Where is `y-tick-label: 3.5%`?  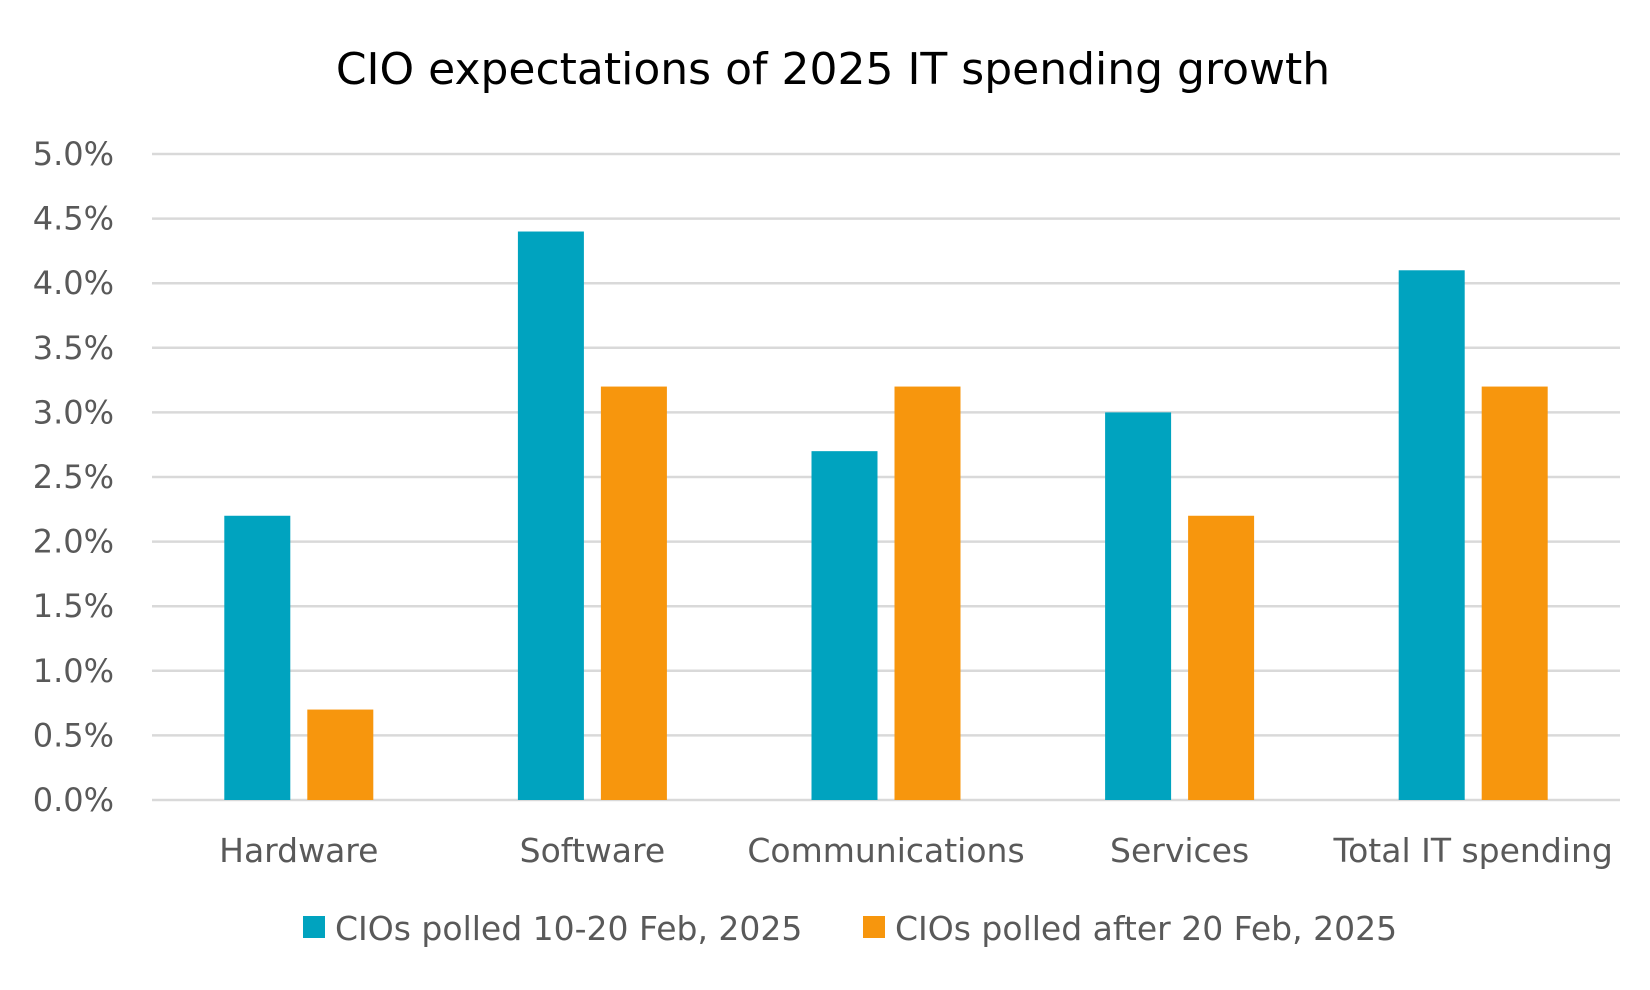 y-tick-label: 3.5% is located at coordinates (73, 348).